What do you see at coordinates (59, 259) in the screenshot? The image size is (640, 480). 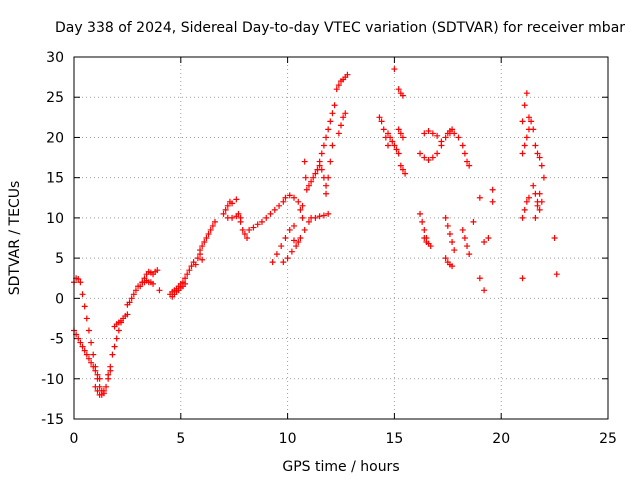 I see `y-tick-label: 5` at bounding box center [59, 259].